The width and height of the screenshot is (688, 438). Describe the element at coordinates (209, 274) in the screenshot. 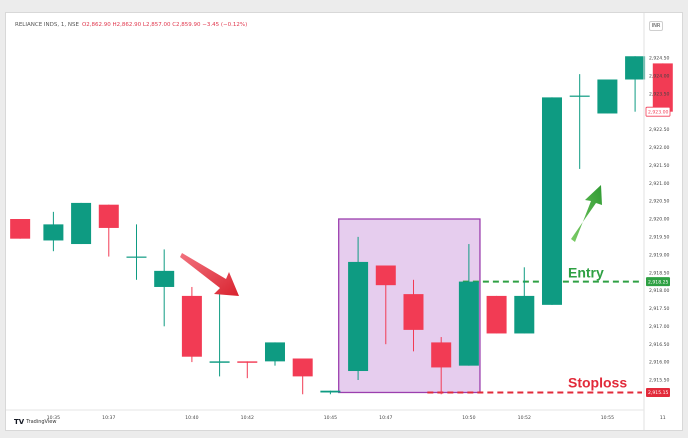

I see `down-arrow-icon` at that location.